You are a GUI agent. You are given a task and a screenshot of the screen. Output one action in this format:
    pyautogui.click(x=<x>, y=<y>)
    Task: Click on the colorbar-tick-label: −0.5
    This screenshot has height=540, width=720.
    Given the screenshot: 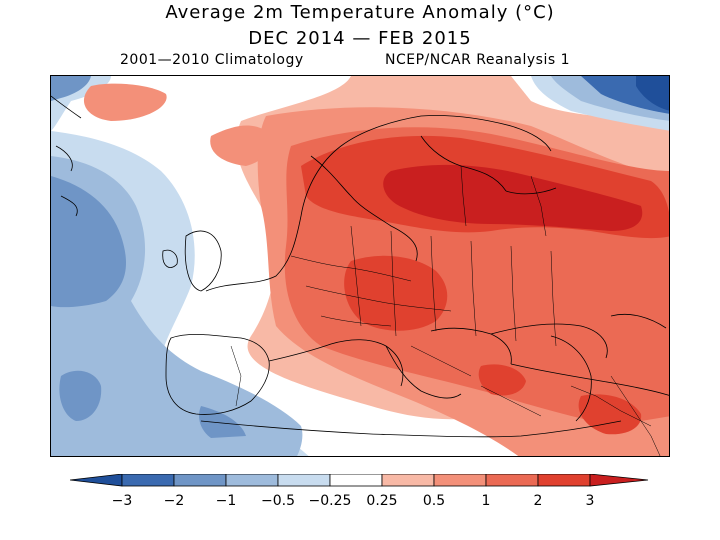 What is the action you would take?
    pyautogui.click(x=278, y=501)
    